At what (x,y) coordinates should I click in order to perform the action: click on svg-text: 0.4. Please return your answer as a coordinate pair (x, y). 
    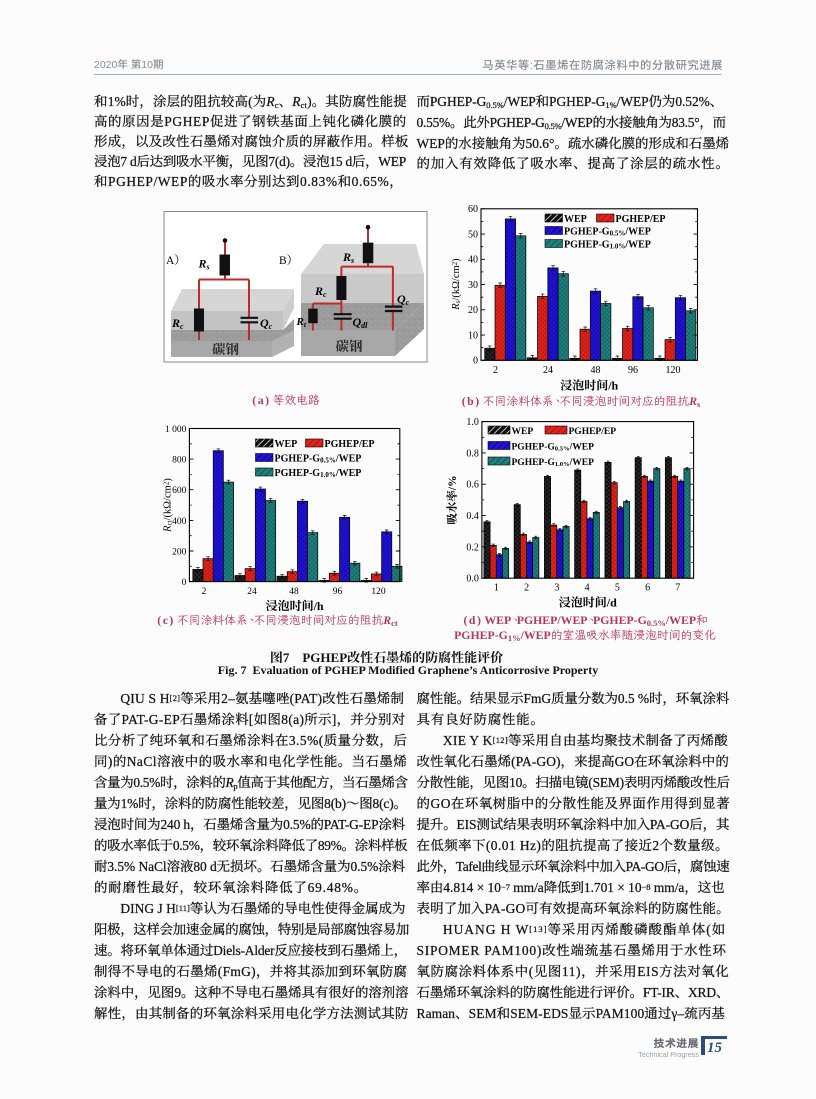
    Looking at the image, I should click on (472, 516).